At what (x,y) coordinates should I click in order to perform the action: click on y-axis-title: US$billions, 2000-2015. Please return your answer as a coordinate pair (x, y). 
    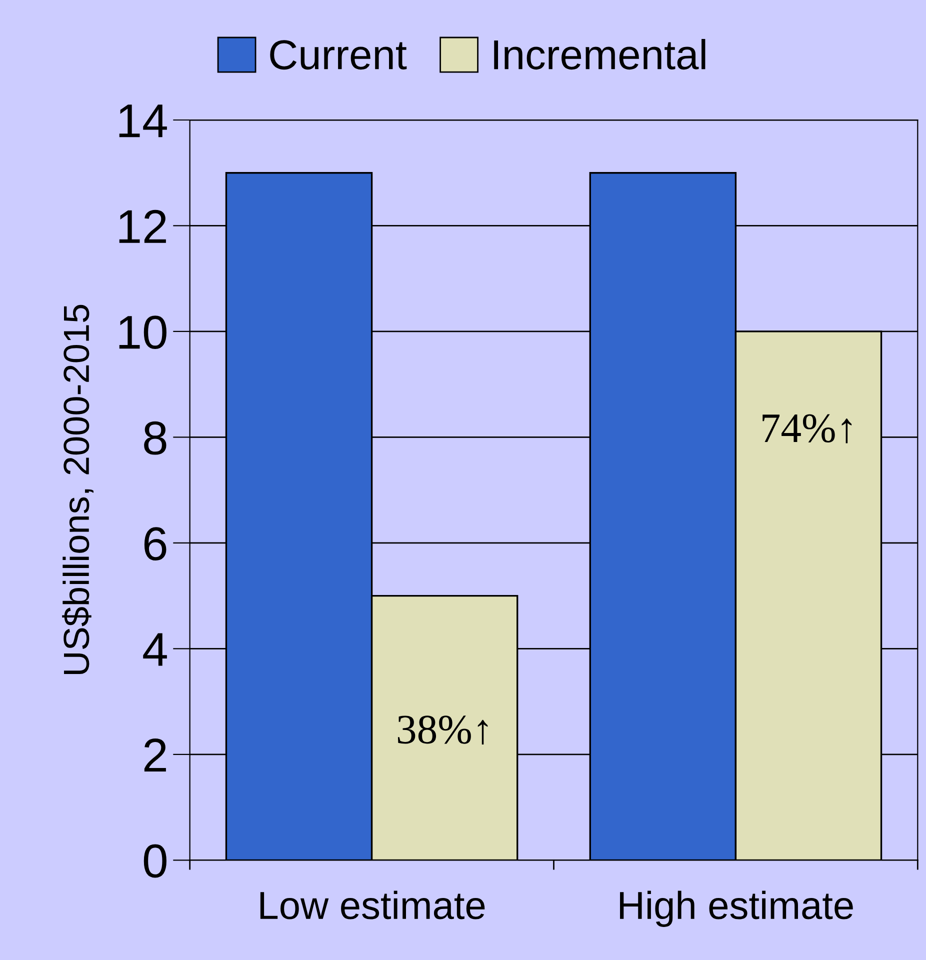
    Looking at the image, I should click on (78, 489).